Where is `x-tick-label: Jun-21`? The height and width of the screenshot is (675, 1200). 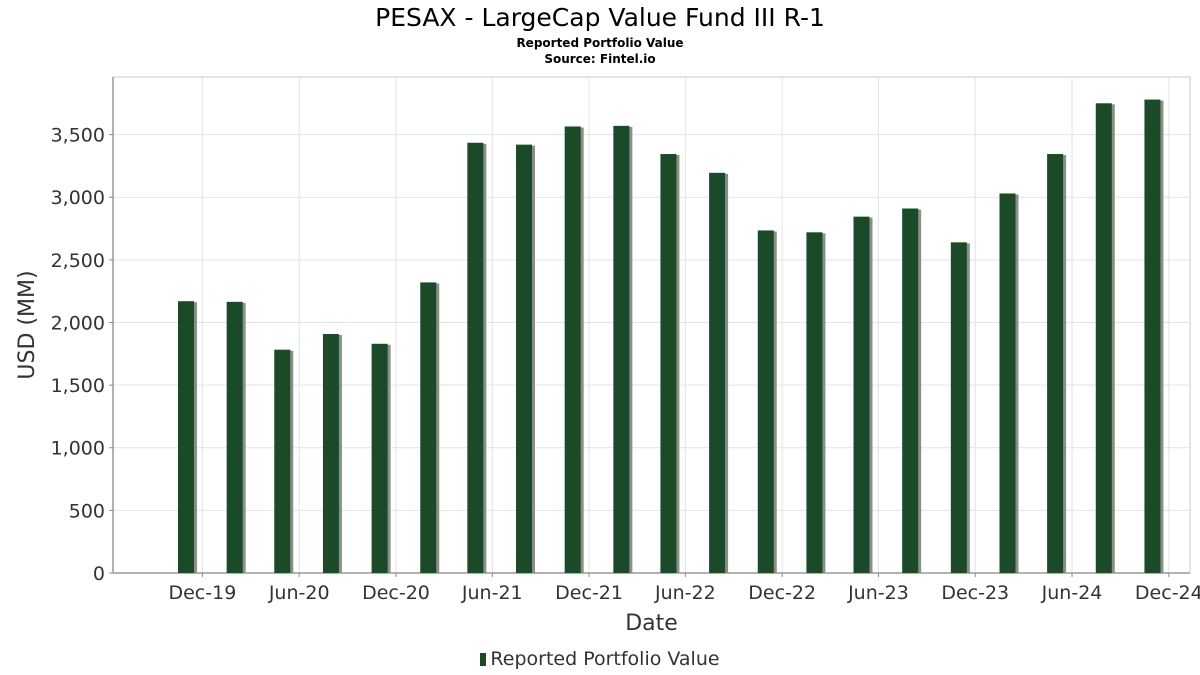 x-tick-label: Jun-21 is located at coordinates (492, 593).